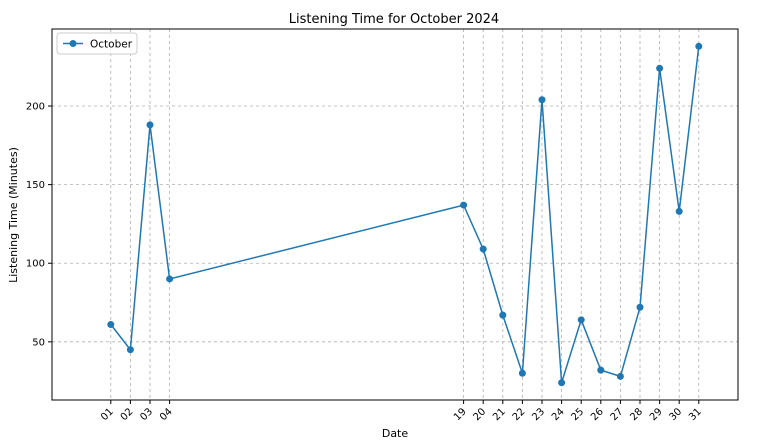 This screenshot has height=442, width=757. Describe the element at coordinates (13, 215) in the screenshot. I see `y-axis-label: Listening Time (Minutes)` at that location.